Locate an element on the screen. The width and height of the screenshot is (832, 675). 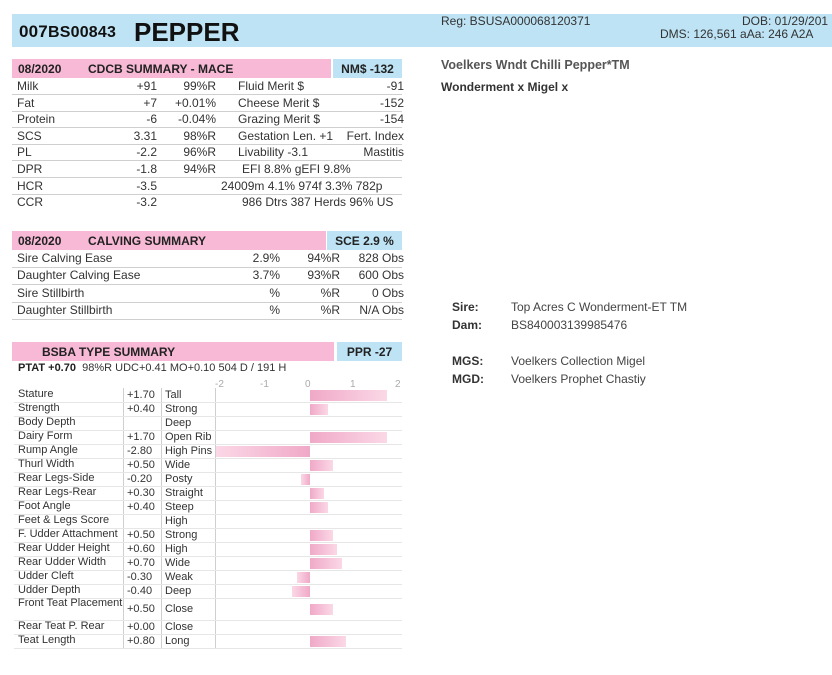
type-trait-row: F. Udder Attachment +0.50 Strong is located at coordinates (208, 535).